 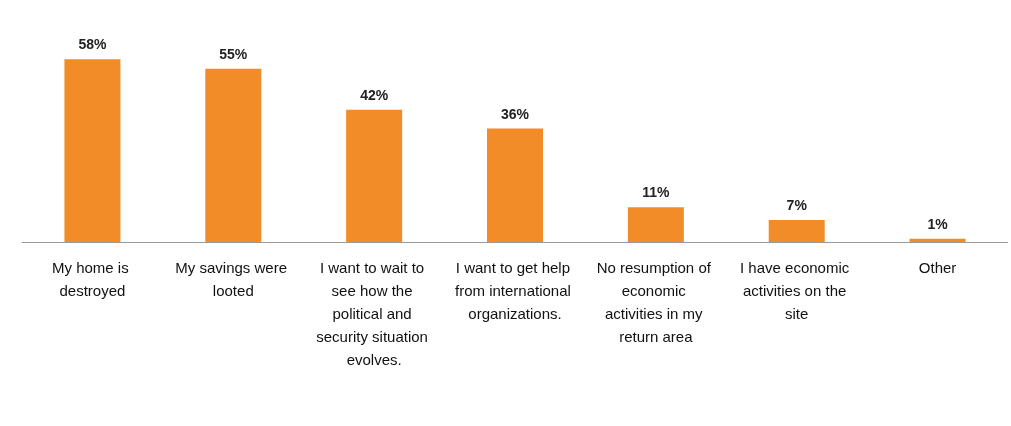 I want to click on data-label: 42%, so click(x=374, y=94).